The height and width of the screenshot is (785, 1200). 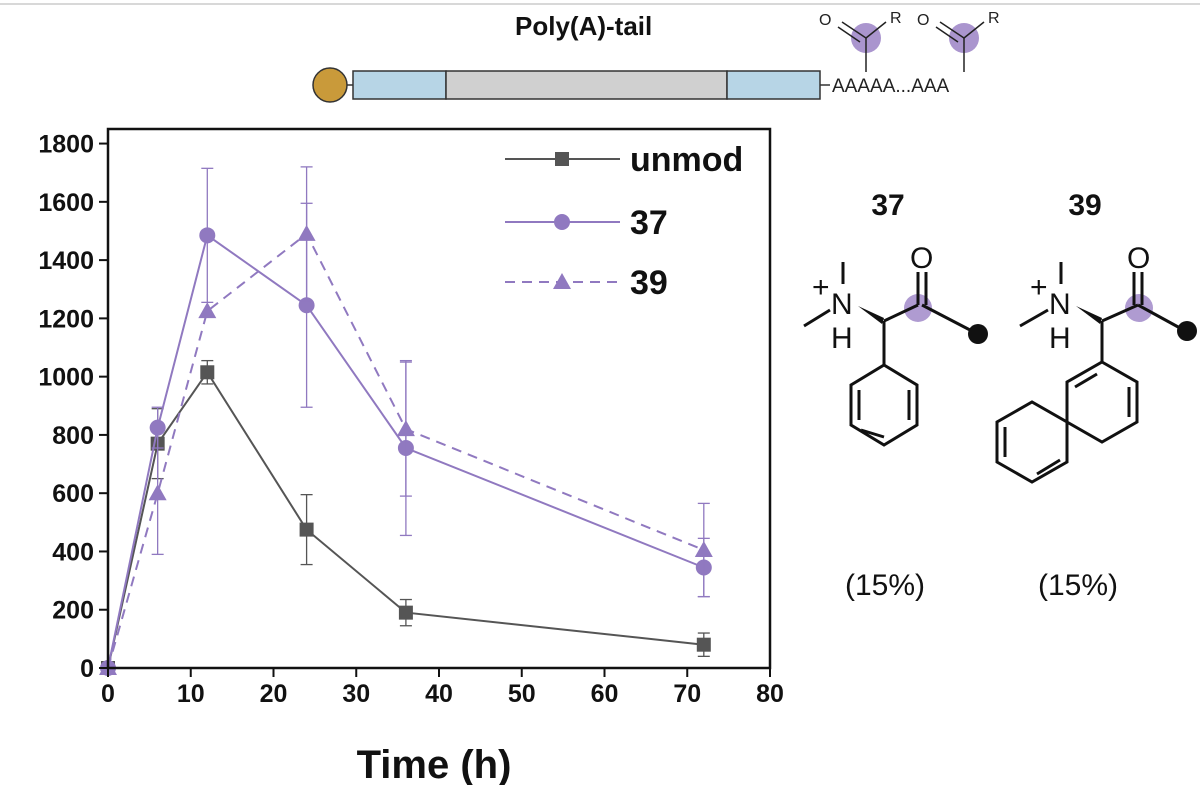 I want to click on coding-sequence, so click(x=586, y=85).